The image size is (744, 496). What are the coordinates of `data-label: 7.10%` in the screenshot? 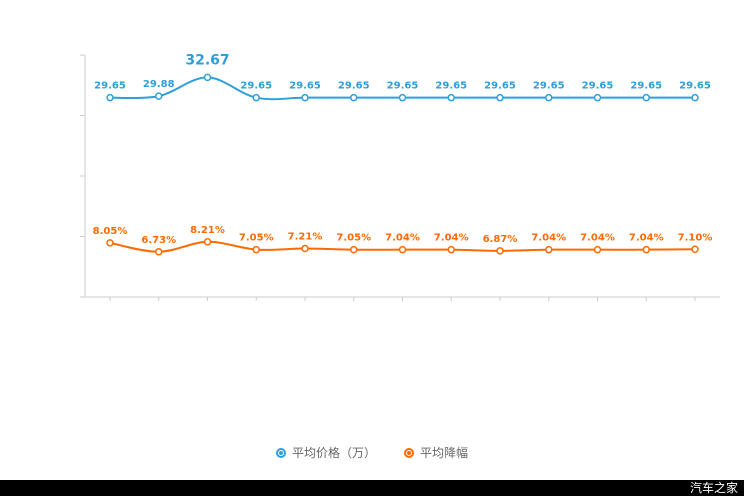 It's located at (695, 237).